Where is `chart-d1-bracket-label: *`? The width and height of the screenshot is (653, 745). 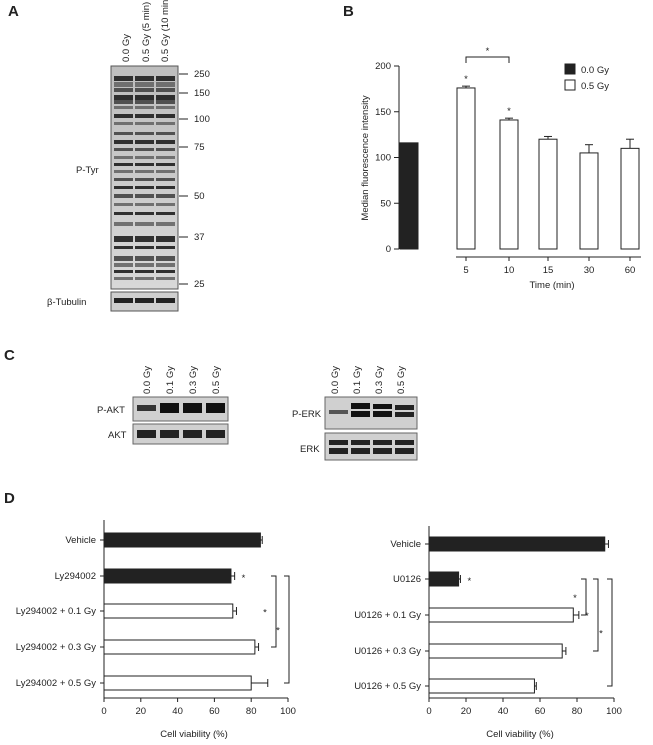 chart-d1-bracket-label: * is located at coordinates (265, 613).